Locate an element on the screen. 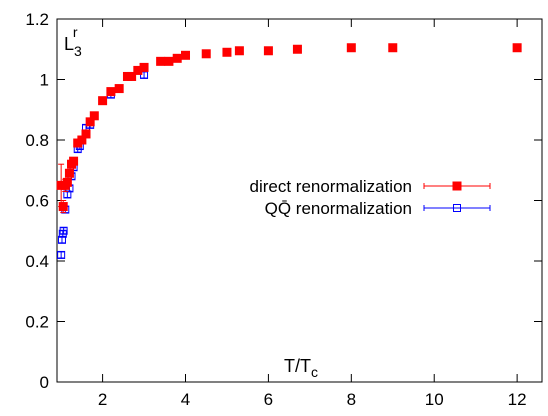 This screenshot has height=416, width=548. legend-label-direct: direct renormalization is located at coordinates (330, 186).